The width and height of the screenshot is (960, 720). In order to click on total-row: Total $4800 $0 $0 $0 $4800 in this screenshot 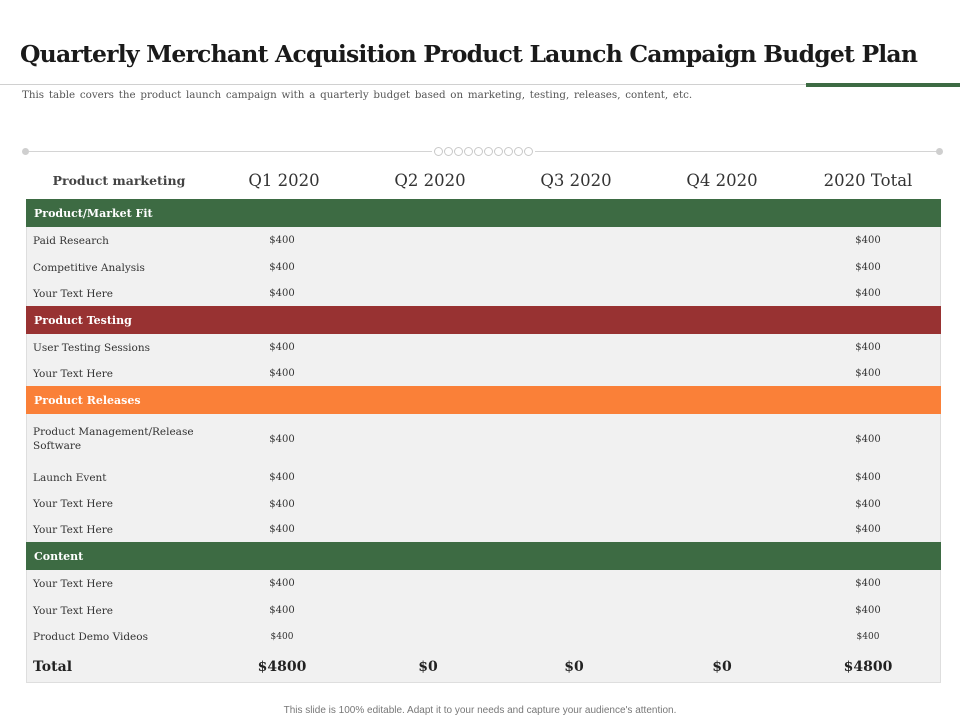, I will do `click(483, 666)`.